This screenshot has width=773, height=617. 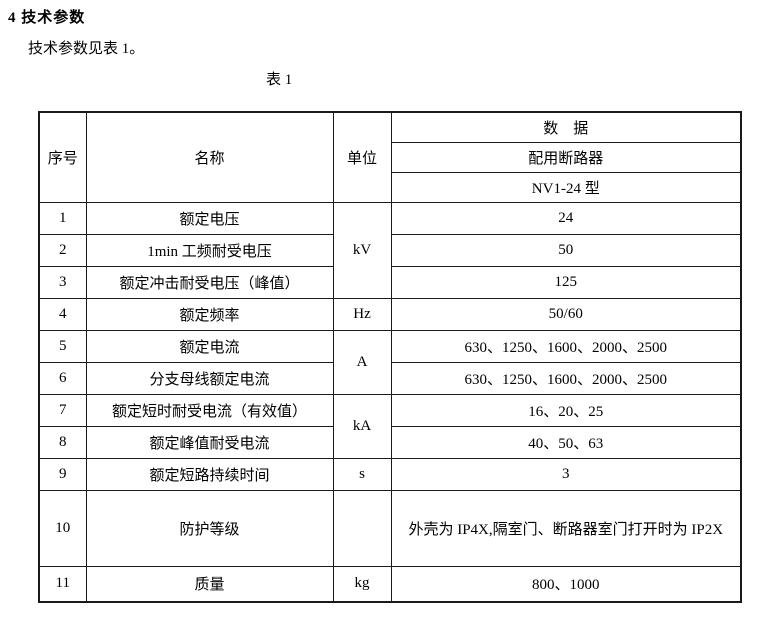 I want to click on row-no: 7, so click(x=62, y=410).